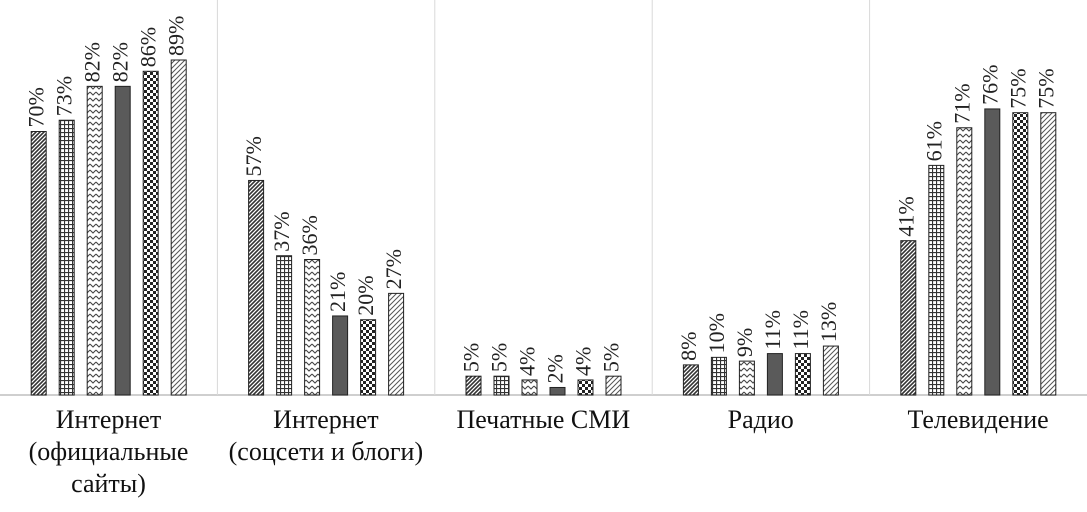 The width and height of the screenshot is (1087, 512). I want to click on value-label: 9%, so click(744, 342).